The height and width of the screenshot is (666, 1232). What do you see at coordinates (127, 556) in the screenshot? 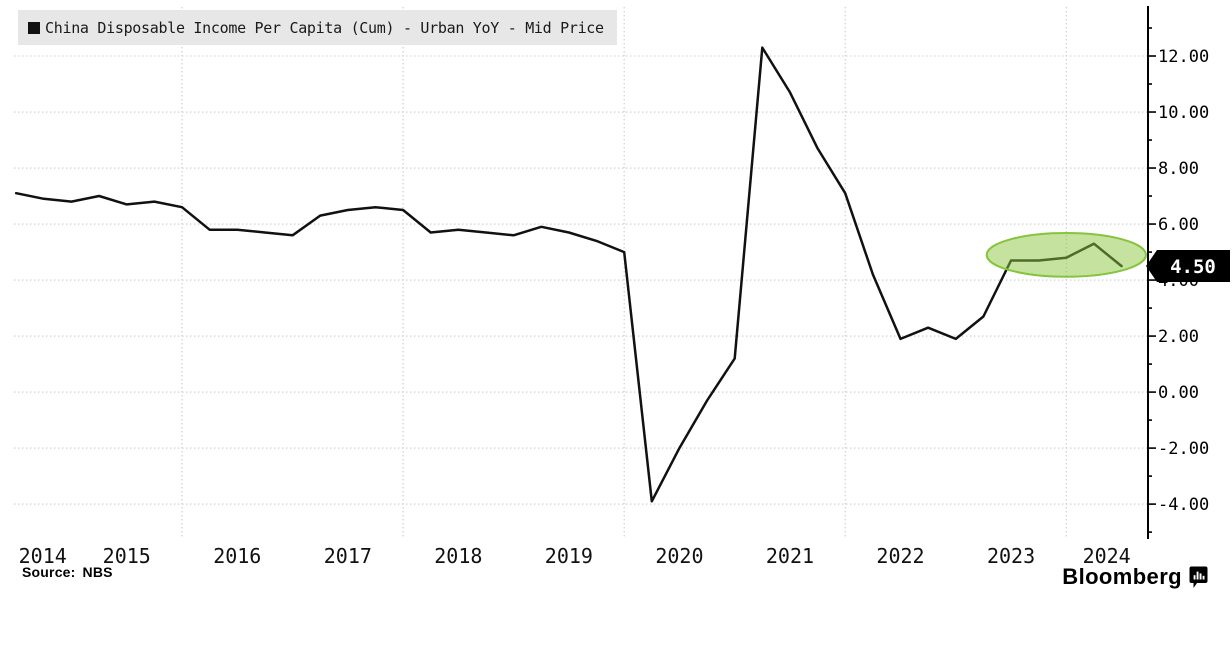
I see `x-year-label: 2015` at bounding box center [127, 556].